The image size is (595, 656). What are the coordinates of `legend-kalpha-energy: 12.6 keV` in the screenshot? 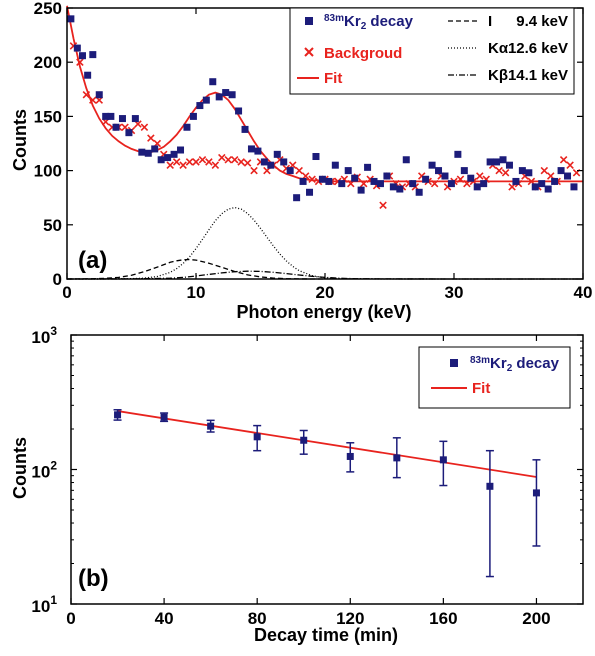 It's located at (538, 48).